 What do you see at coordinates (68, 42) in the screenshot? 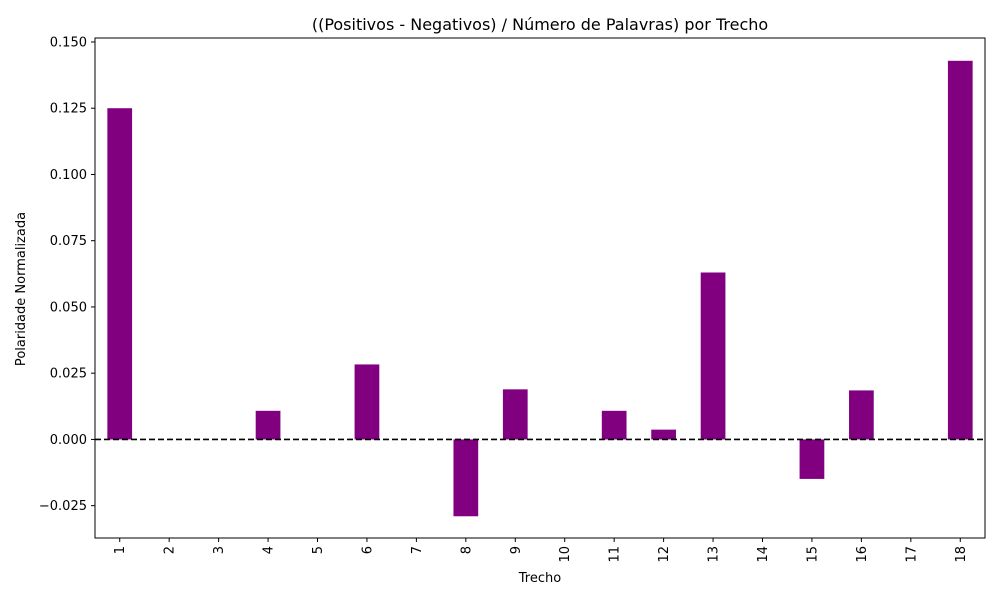
I see `y-tick-label: 0.150` at bounding box center [68, 42].